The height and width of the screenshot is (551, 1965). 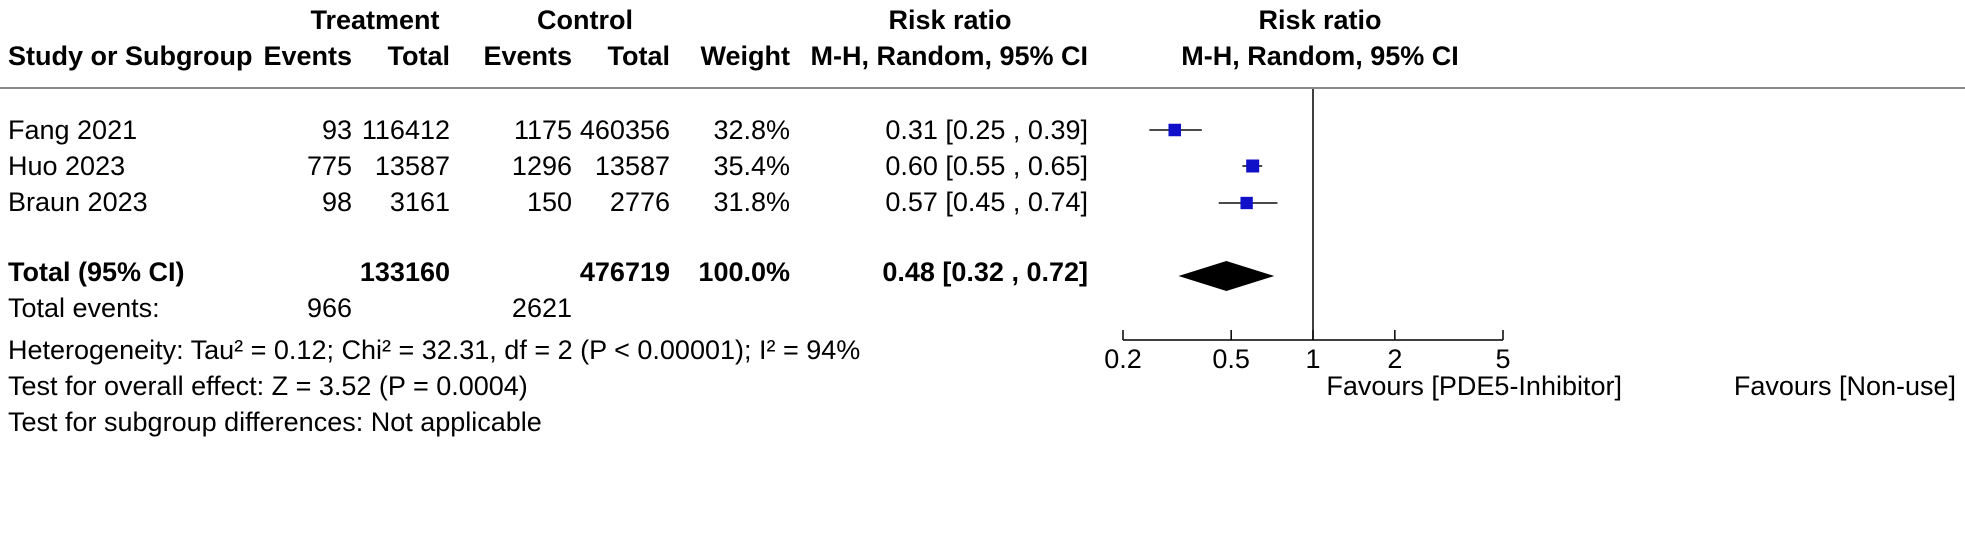 I want to click on risk-ratio-ci: 0.31 [0.25 , 0.39], so click(x=986, y=130).